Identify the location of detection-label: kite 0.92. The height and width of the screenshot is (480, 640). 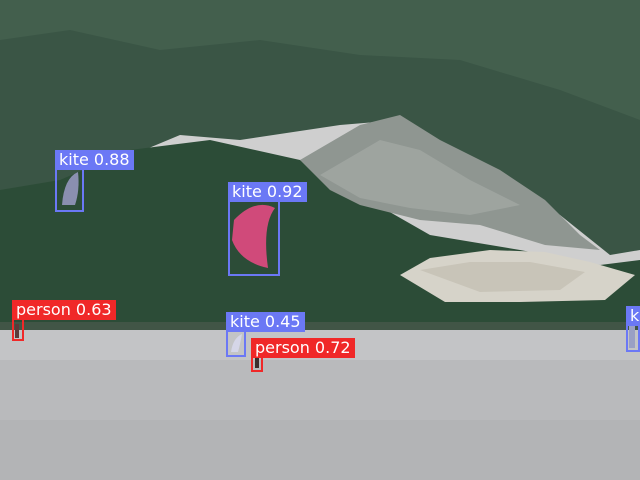
(267, 192).